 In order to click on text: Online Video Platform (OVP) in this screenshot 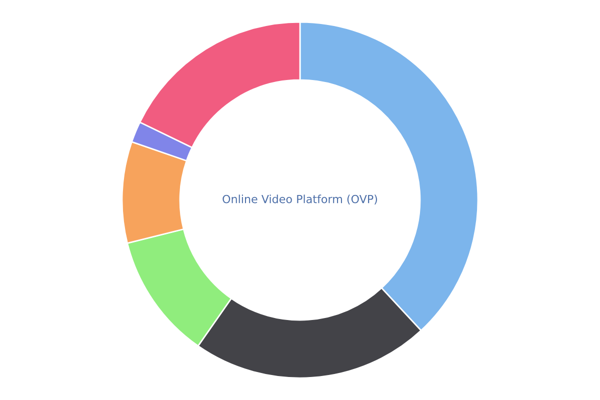, I will do `click(300, 199)`.